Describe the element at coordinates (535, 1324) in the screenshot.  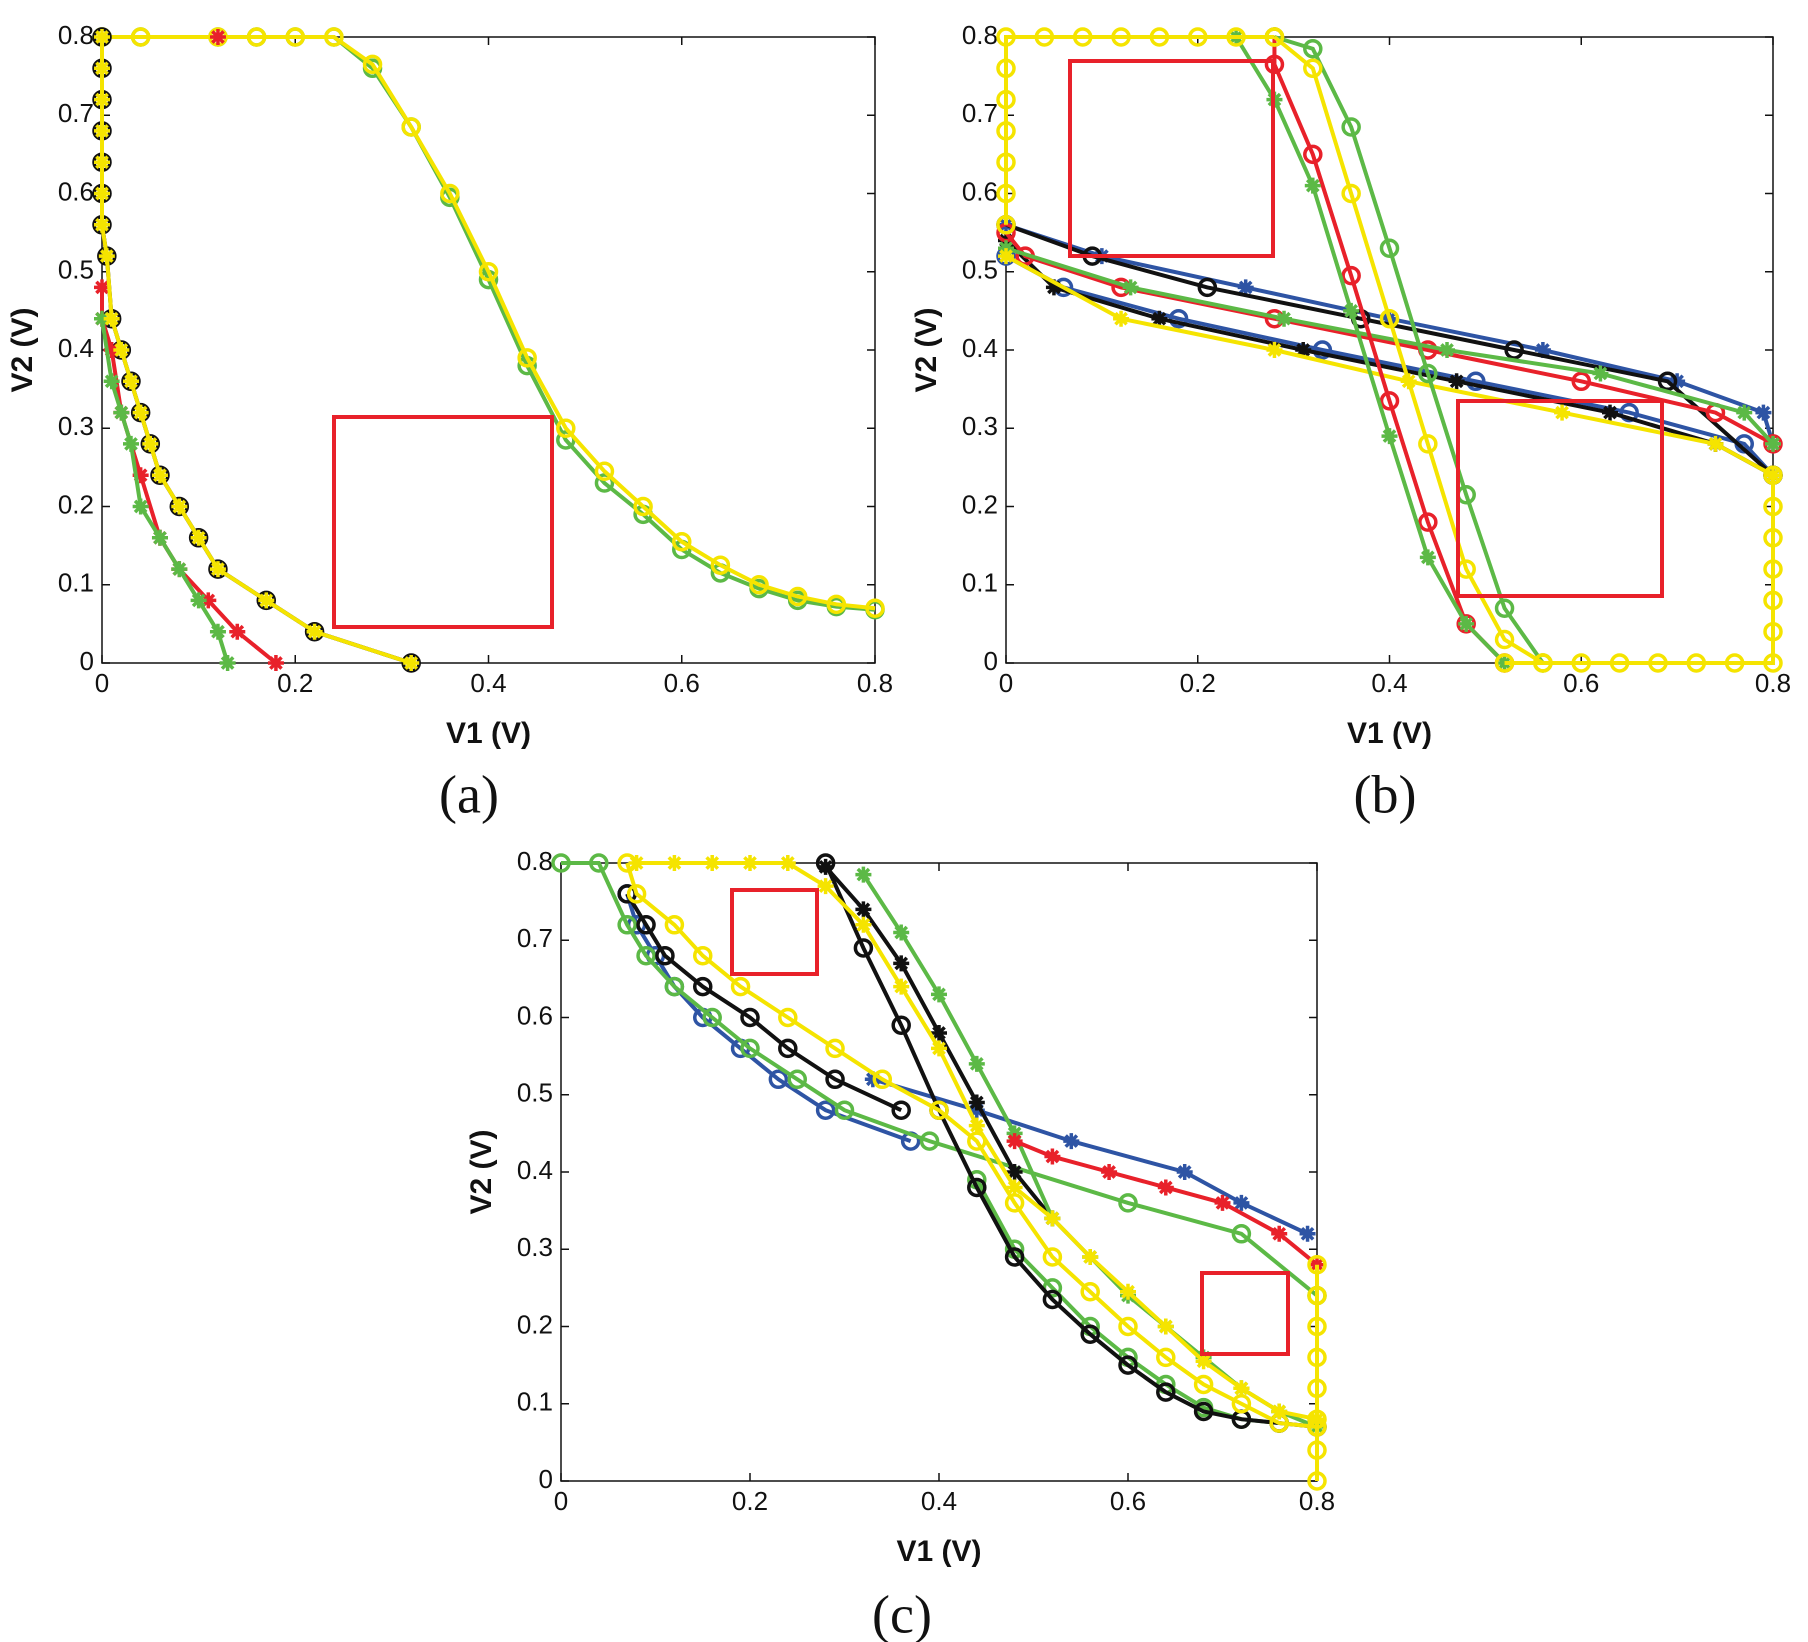
I see `y-tick-label: 0.2` at that location.